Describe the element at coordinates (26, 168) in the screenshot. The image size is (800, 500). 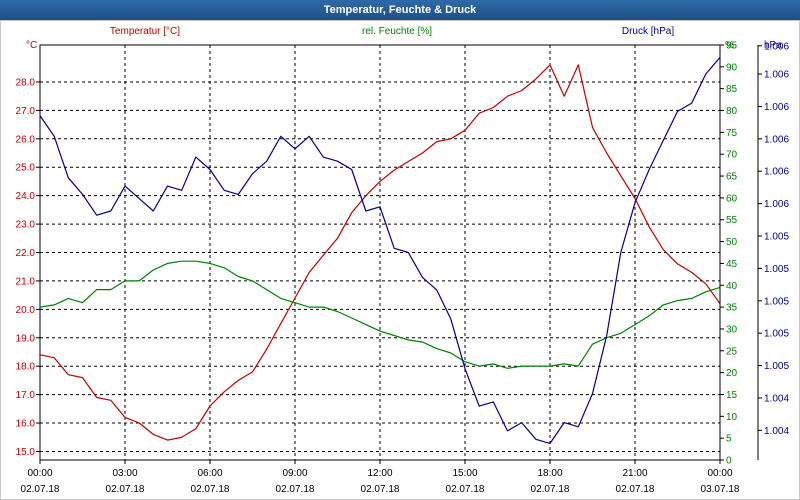
I see `temperature-tick-label: 25.0` at that location.